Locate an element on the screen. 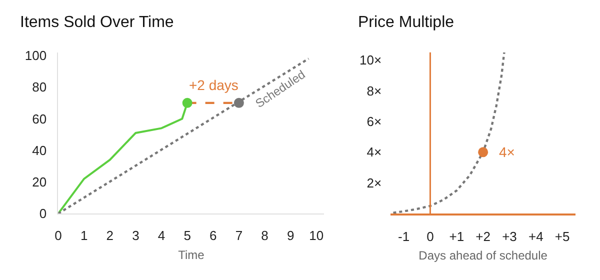  y-tick-label: 100 is located at coordinates (35, 56).